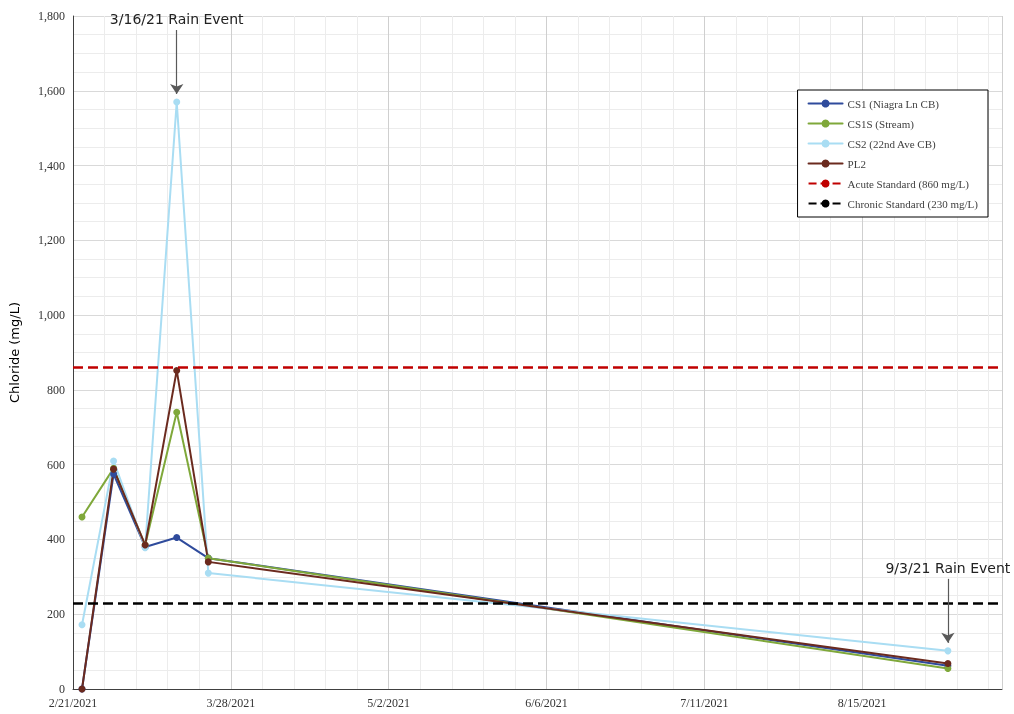 Image resolution: width=1014 pixels, height=714 pixels. What do you see at coordinates (51, 90) in the screenshot?
I see `y-tick-label: 1,600` at bounding box center [51, 90].